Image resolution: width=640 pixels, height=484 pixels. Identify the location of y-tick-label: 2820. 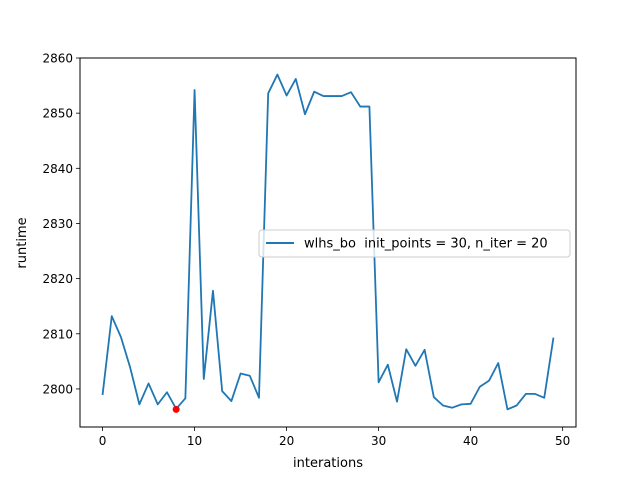
(57, 279).